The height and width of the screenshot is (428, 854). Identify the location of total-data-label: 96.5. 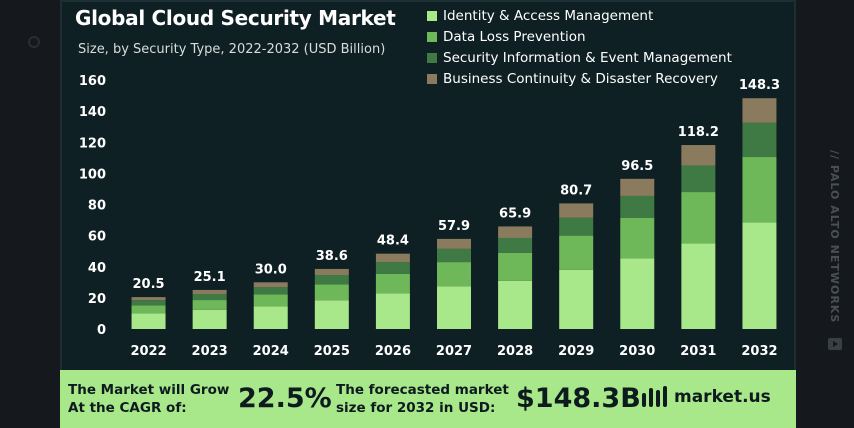
(637, 166).